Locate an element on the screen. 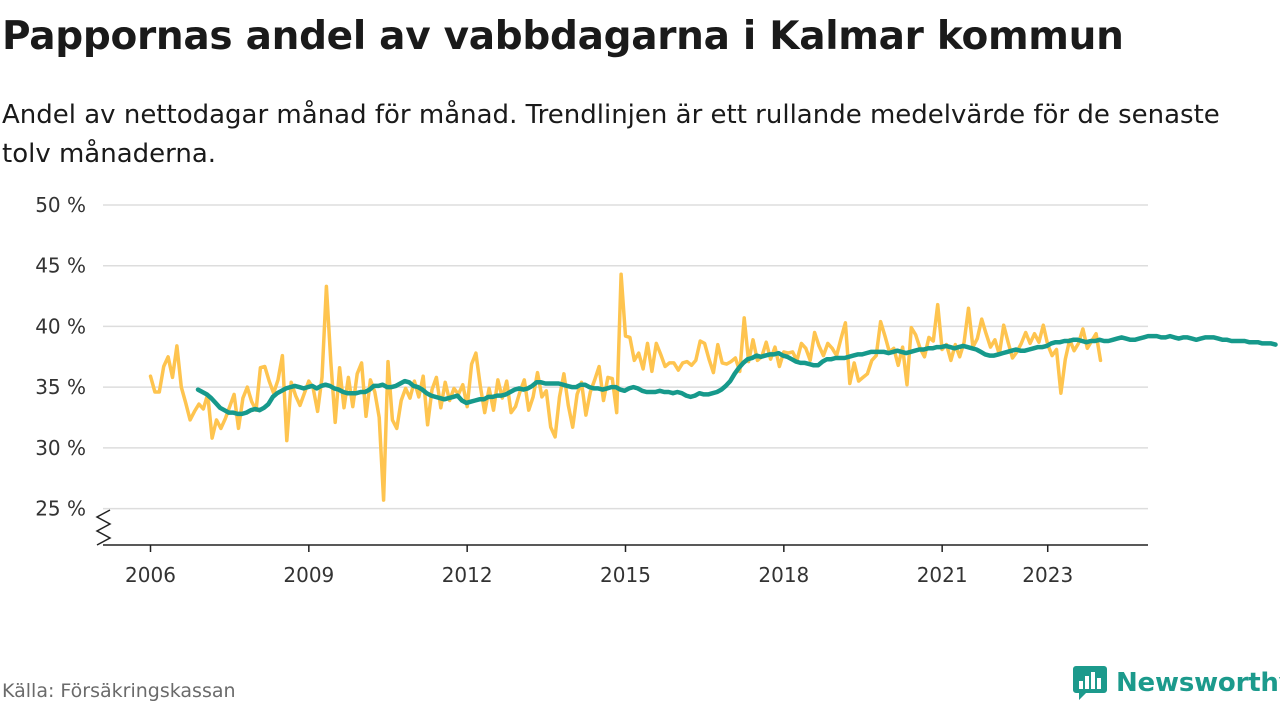  x-tick-label: 2023 is located at coordinates (1047, 575).